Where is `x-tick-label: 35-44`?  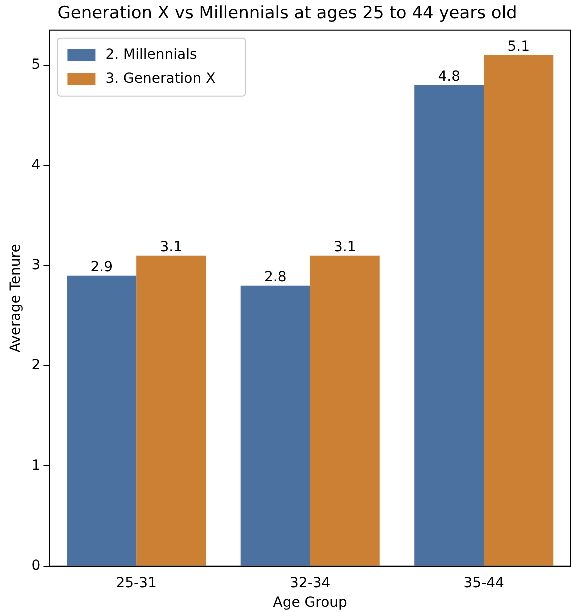 x-tick-label: 35-44 is located at coordinates (484, 583).